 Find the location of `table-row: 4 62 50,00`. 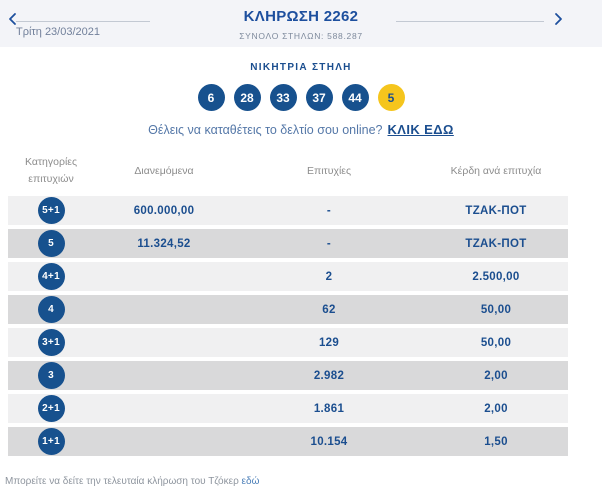

table-row: 4 62 50,00 is located at coordinates (288, 309).